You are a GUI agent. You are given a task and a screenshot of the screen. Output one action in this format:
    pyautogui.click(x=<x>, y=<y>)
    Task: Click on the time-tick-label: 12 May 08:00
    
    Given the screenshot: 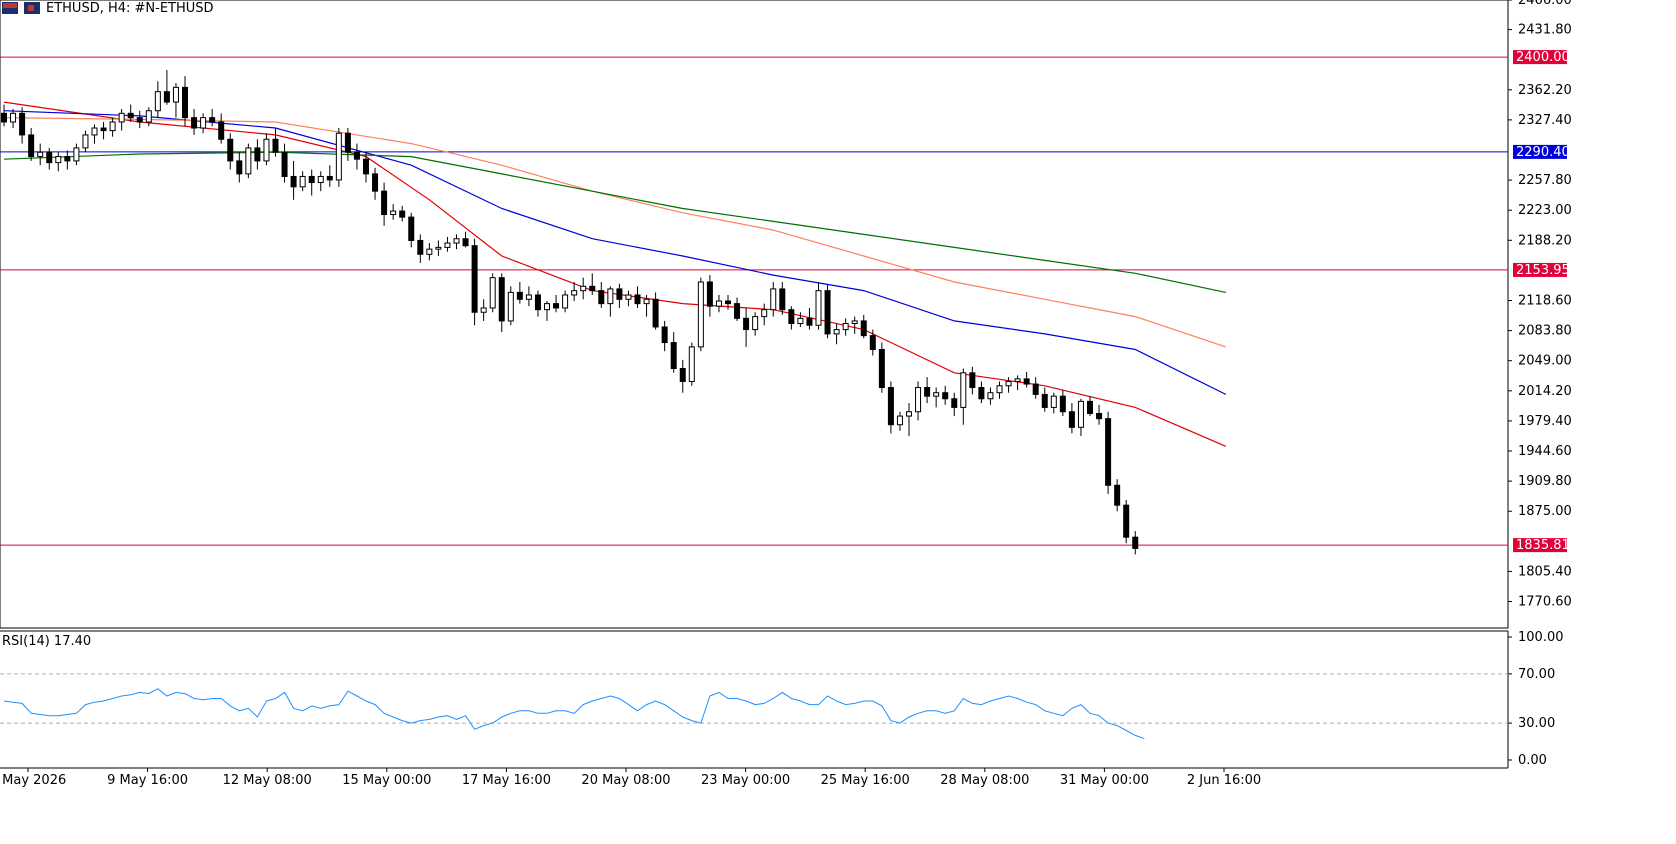 What is the action you would take?
    pyautogui.click(x=267, y=780)
    